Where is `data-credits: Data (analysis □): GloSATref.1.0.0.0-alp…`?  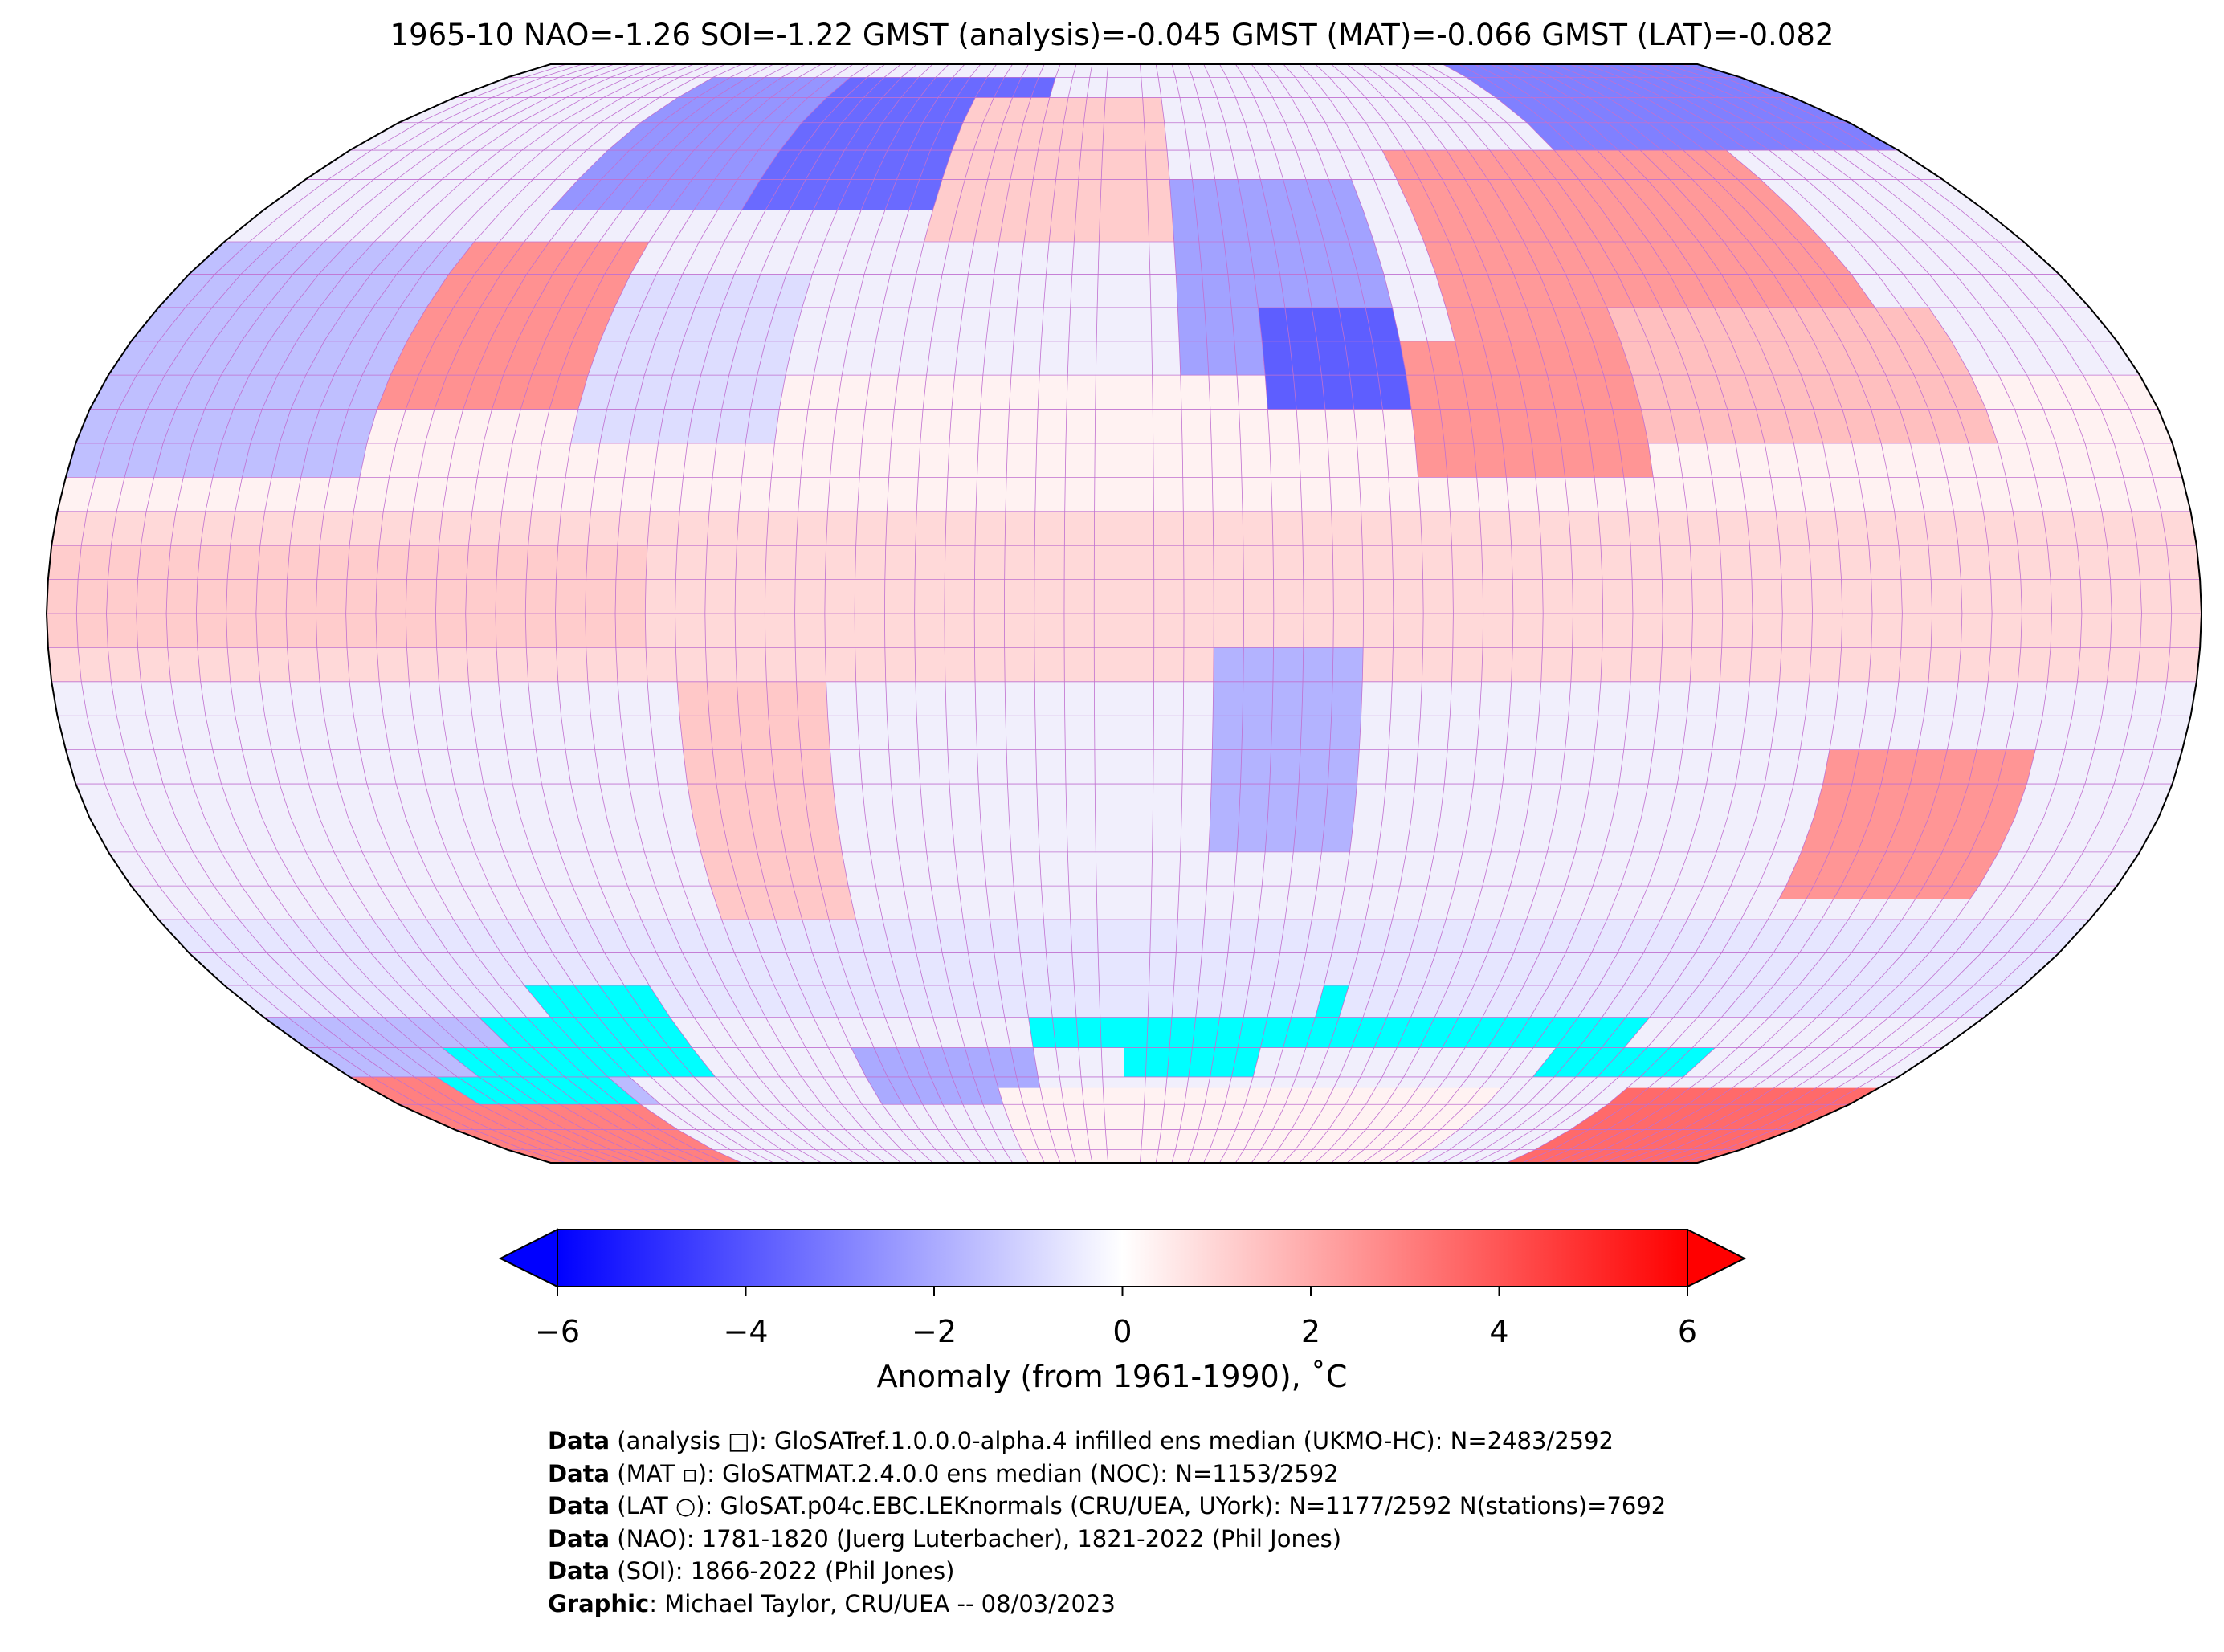
data-credits: Data (analysis □): GloSATref.1.0.0.0-alp… is located at coordinates (1107, 1522).